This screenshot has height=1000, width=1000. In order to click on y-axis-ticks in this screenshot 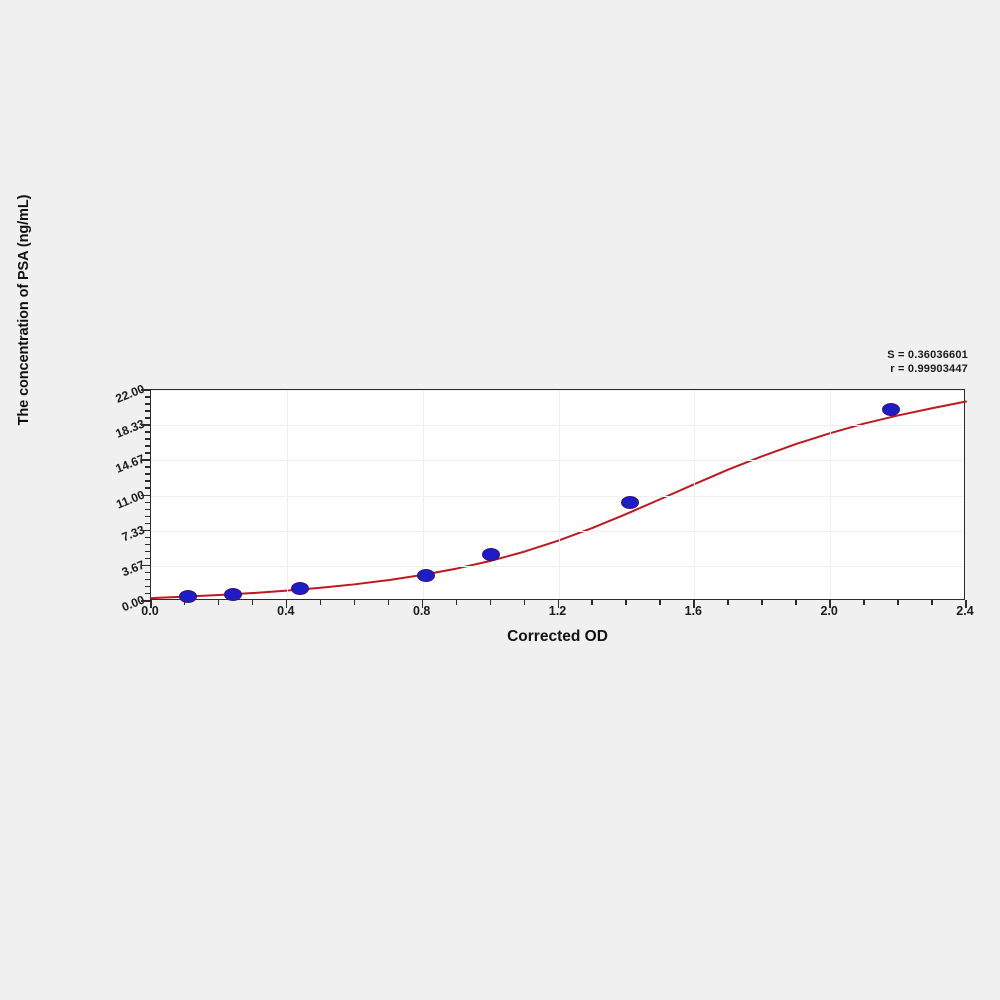, I will do `click(142, 495)`.